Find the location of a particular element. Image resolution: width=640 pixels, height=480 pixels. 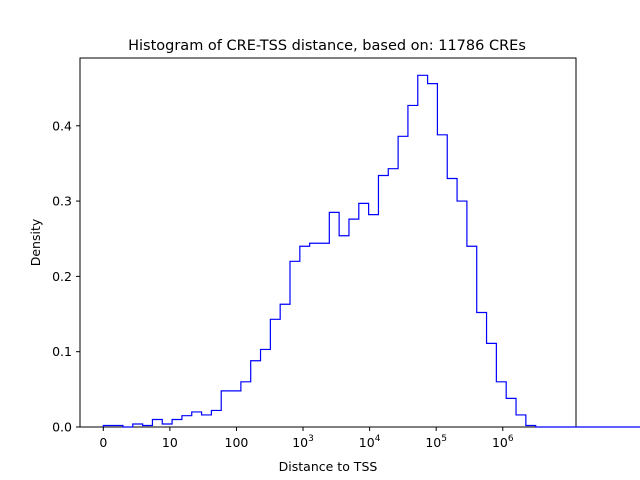

x-tick-label: 10⁶ is located at coordinates (503, 442).